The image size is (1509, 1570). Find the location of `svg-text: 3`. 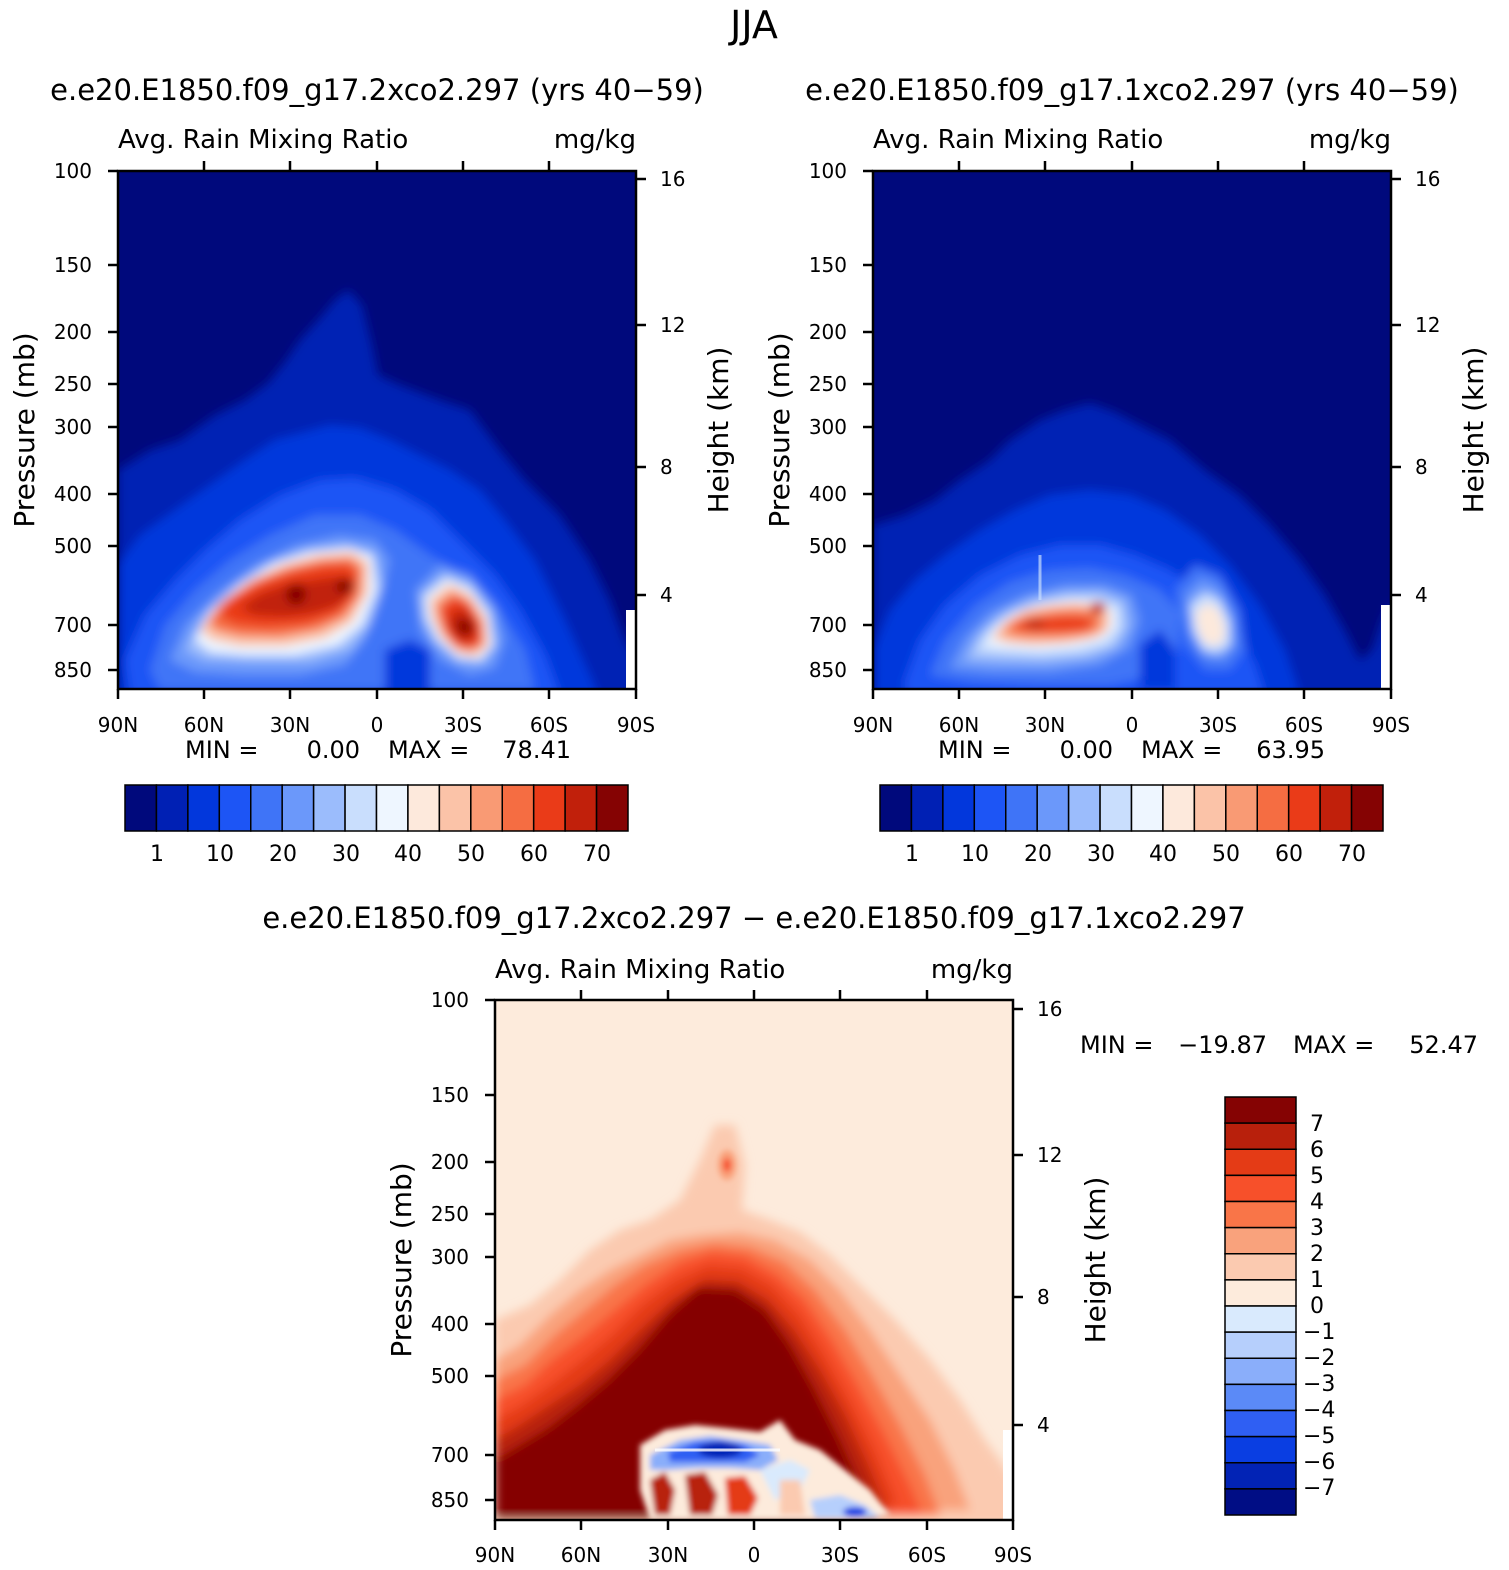

svg-text: 3 is located at coordinates (1317, 1228).